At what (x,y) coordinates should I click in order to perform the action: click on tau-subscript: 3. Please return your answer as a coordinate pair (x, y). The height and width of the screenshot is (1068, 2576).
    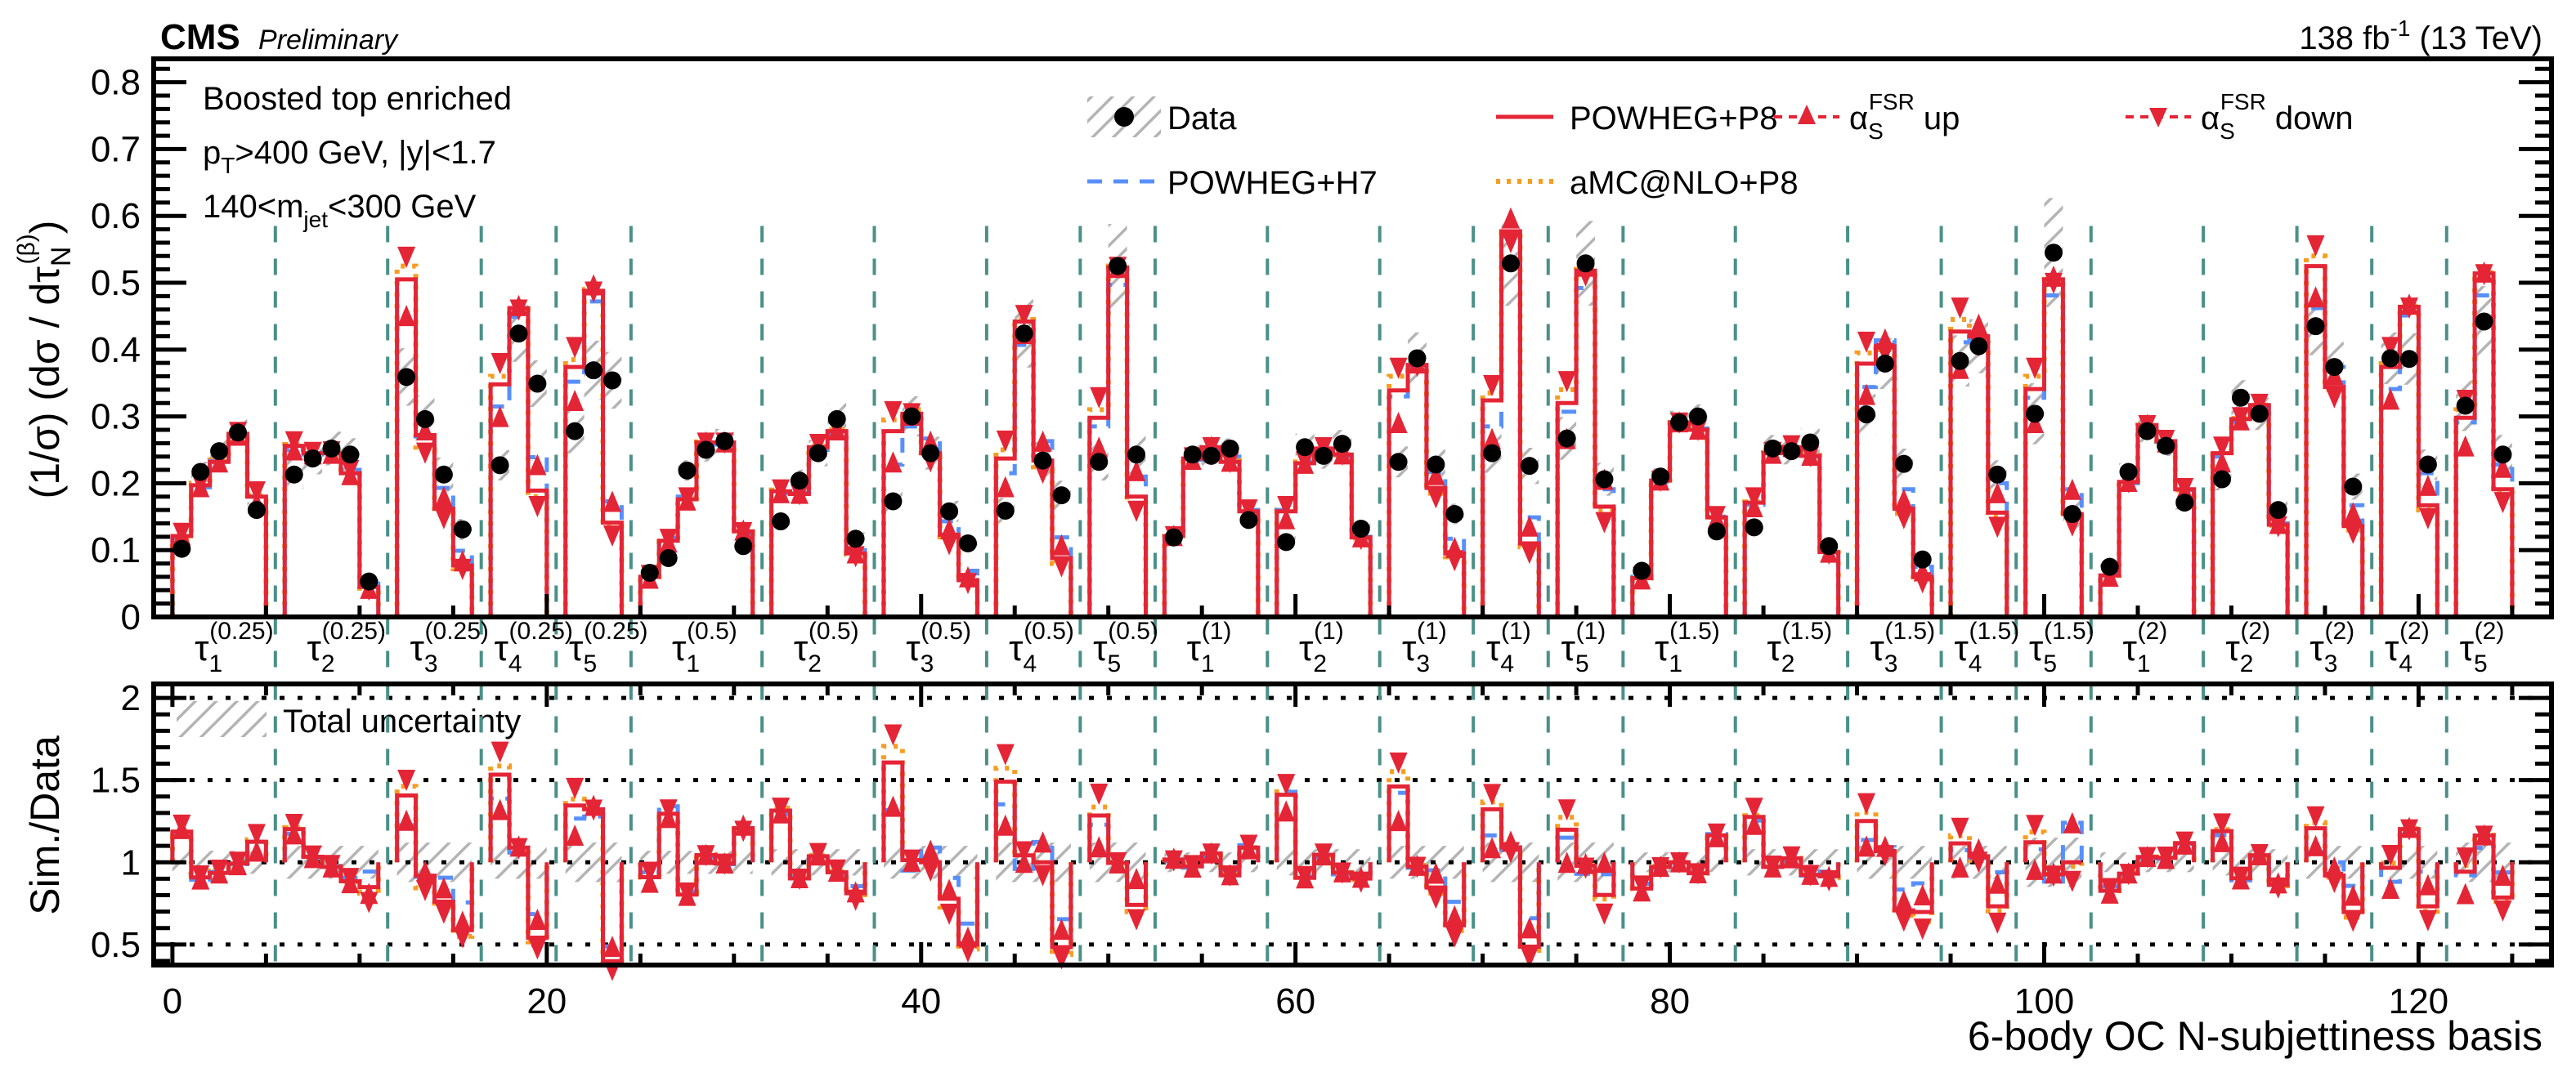
    Looking at the image, I should click on (1891, 663).